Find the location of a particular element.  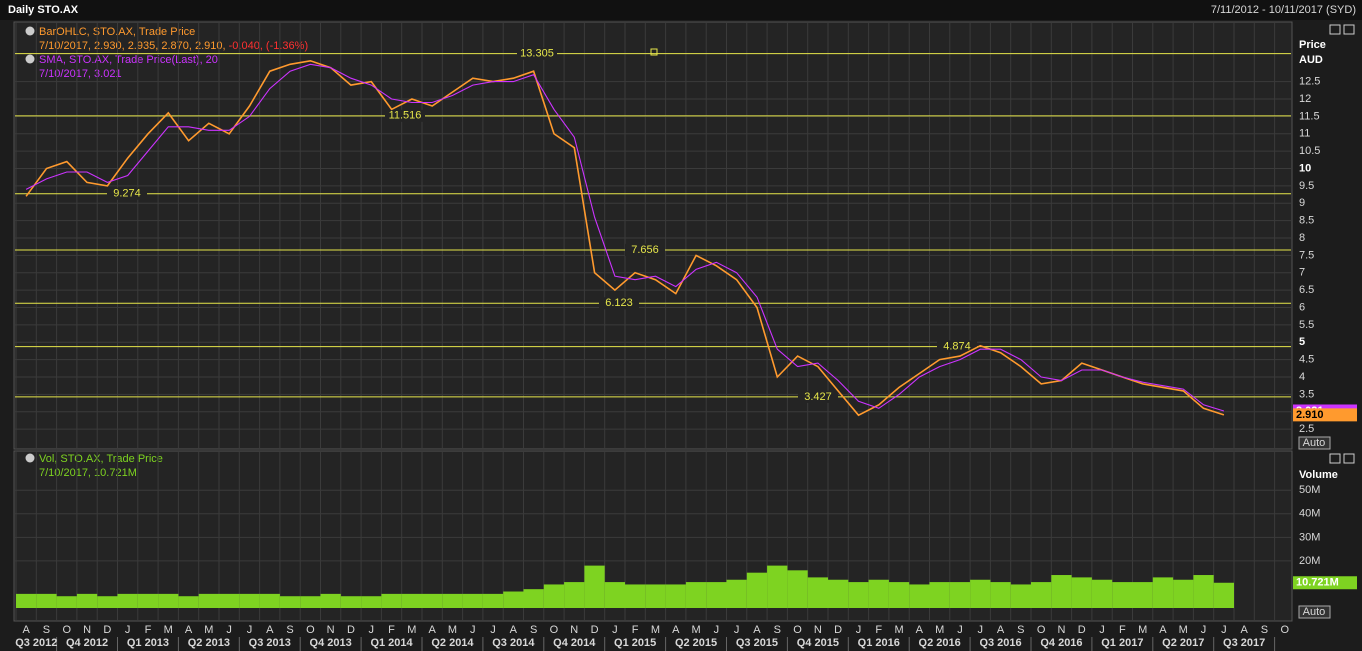

quarter-label: Q3 2017 is located at coordinates (1244, 643).